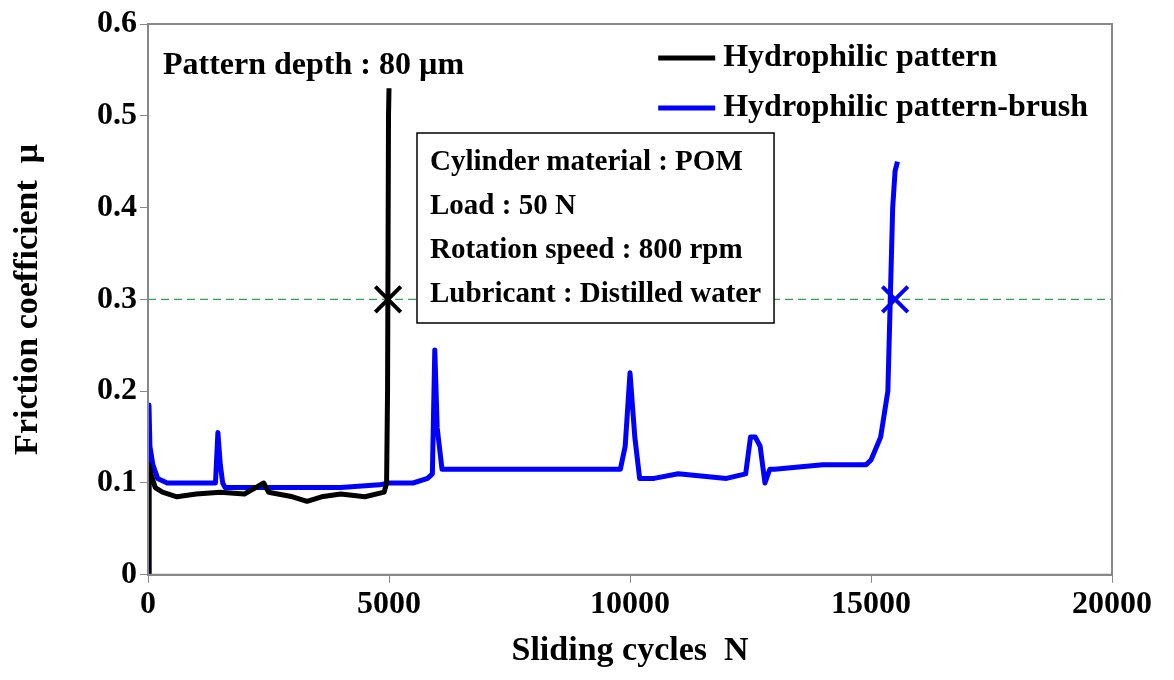  I want to click on y-tick-label: 0.3, so click(117, 296).